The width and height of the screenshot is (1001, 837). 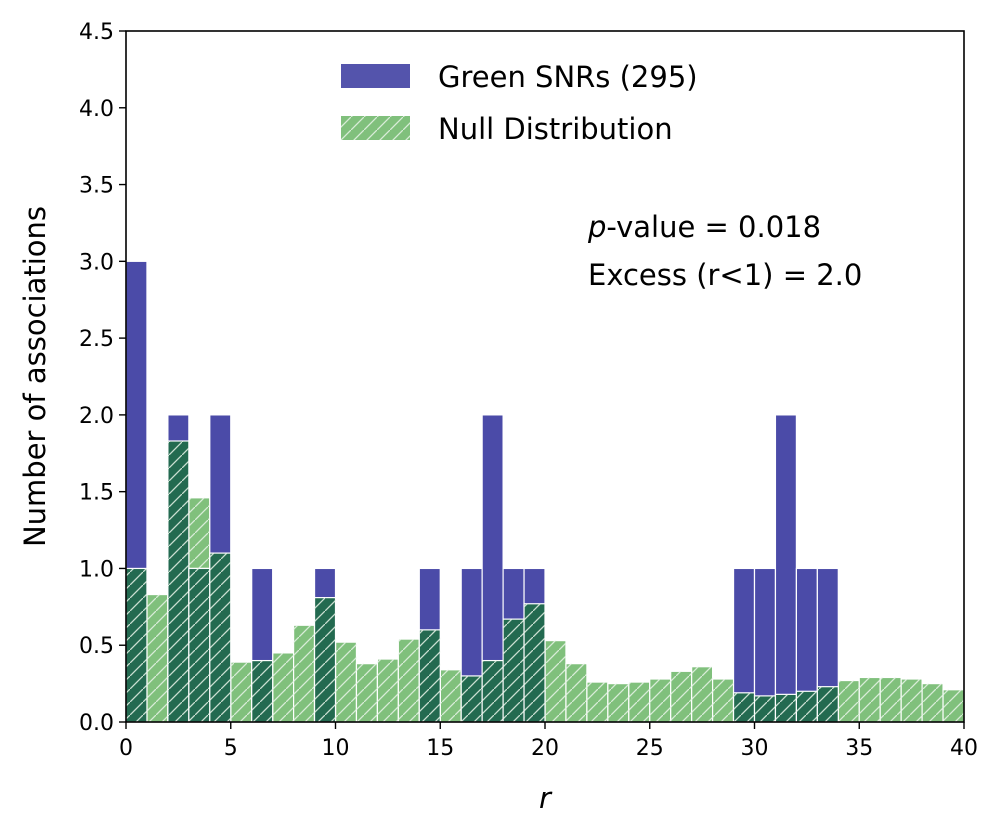 I want to click on y-tick-label: 2.0, so click(x=96, y=416).